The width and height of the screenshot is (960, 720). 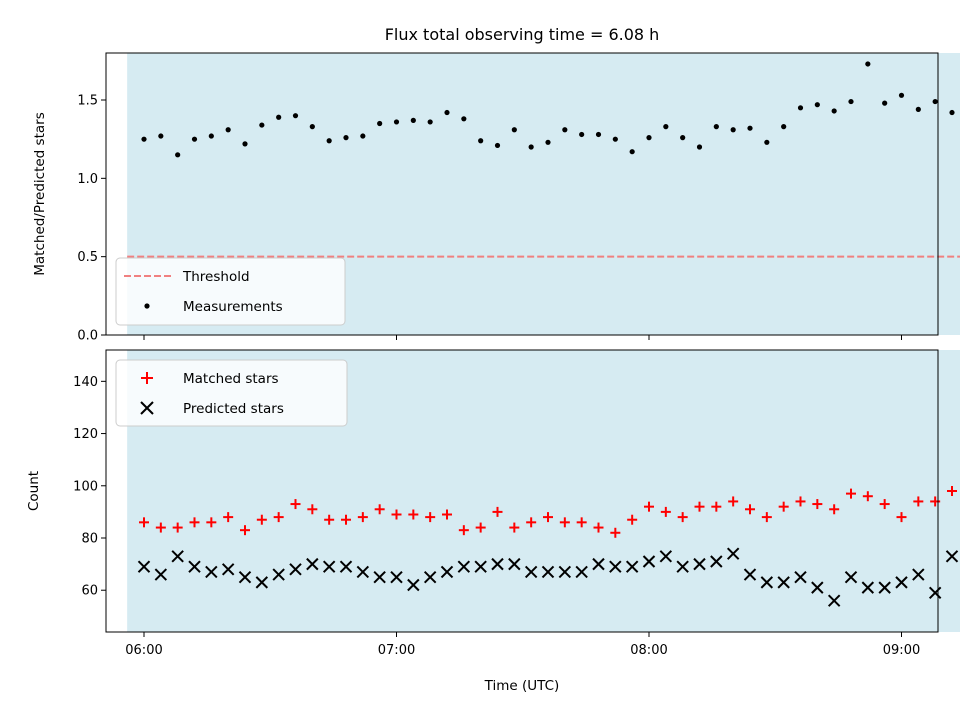 I want to click on y-tick-label: 80, so click(x=89, y=539).